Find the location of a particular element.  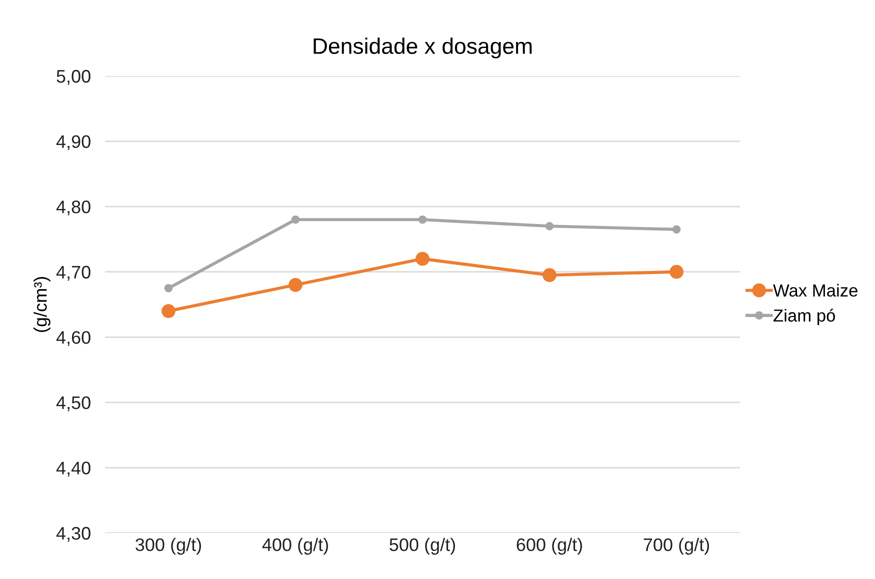

x-tick-label: 400 (g/t) is located at coordinates (295, 546).